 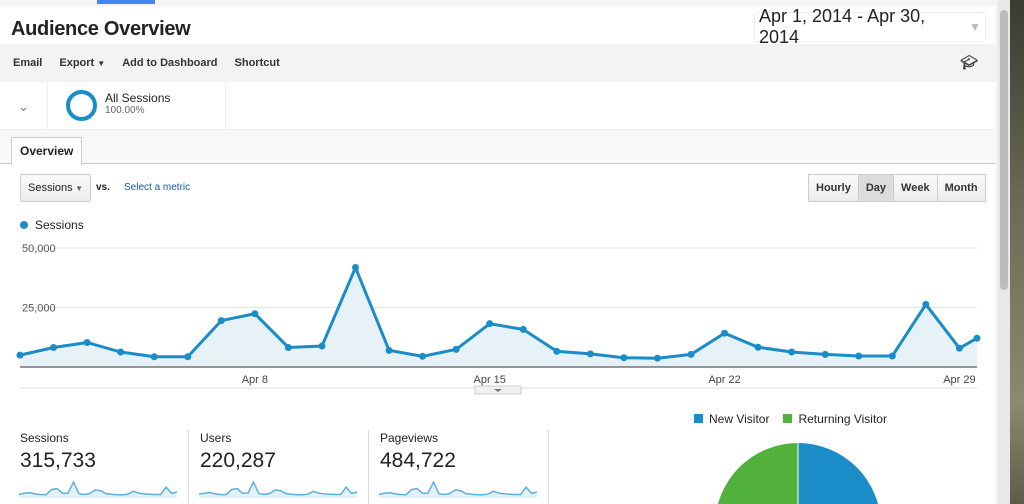 I want to click on legend-label: Returning Visitor, so click(x=842, y=419).